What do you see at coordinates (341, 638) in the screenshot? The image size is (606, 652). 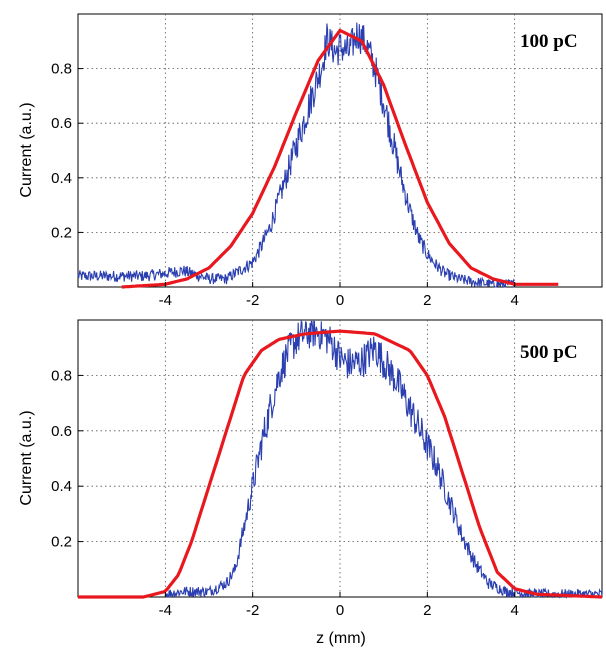 I see `x-axis-label: z (mm)` at bounding box center [341, 638].